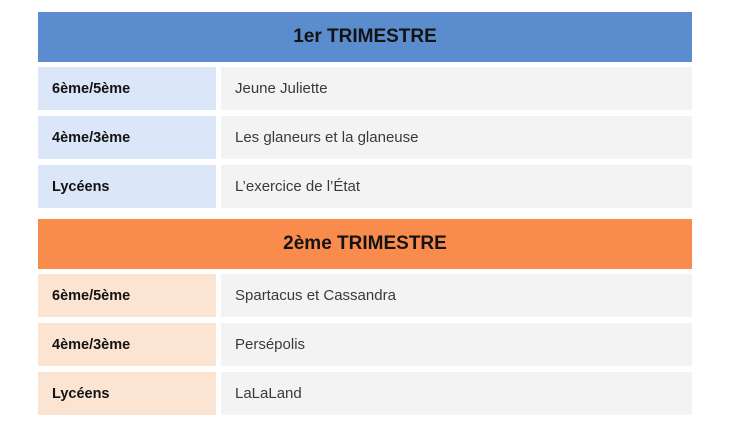 The image size is (730, 421). Describe the element at coordinates (456, 295) in the screenshot. I see `film-cell: Spartacus et Cassandra` at that location.